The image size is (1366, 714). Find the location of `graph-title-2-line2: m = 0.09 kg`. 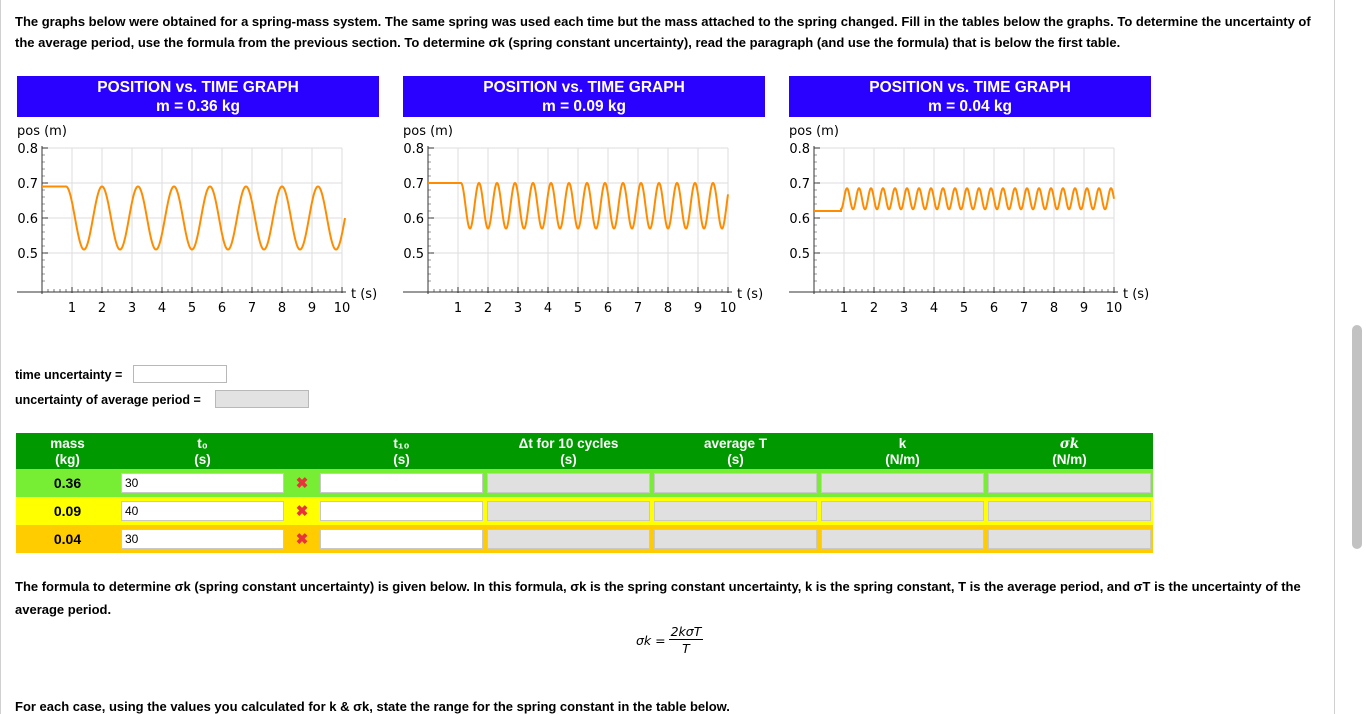

graph-title-2-line2: m = 0.09 kg is located at coordinates (583, 106).